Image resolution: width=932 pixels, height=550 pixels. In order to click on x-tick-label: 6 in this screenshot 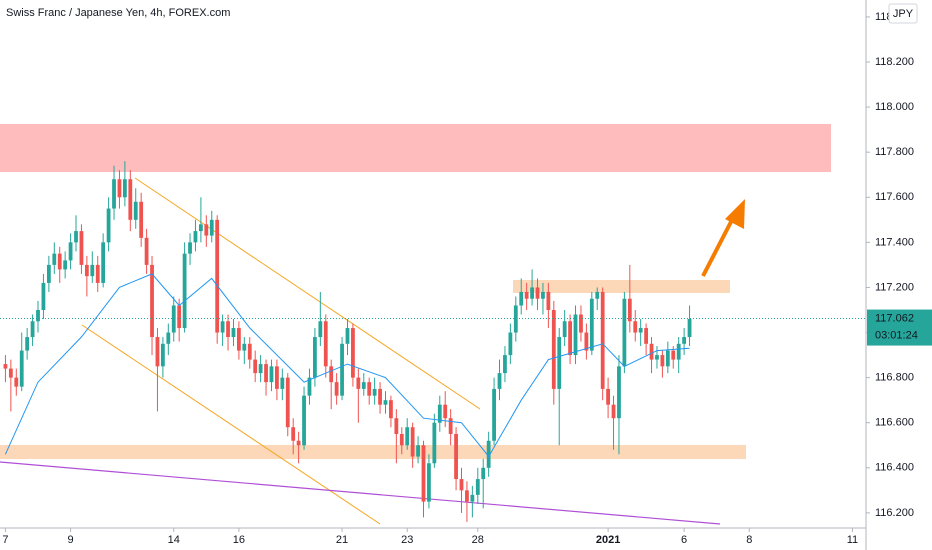, I will do `click(684, 540)`.